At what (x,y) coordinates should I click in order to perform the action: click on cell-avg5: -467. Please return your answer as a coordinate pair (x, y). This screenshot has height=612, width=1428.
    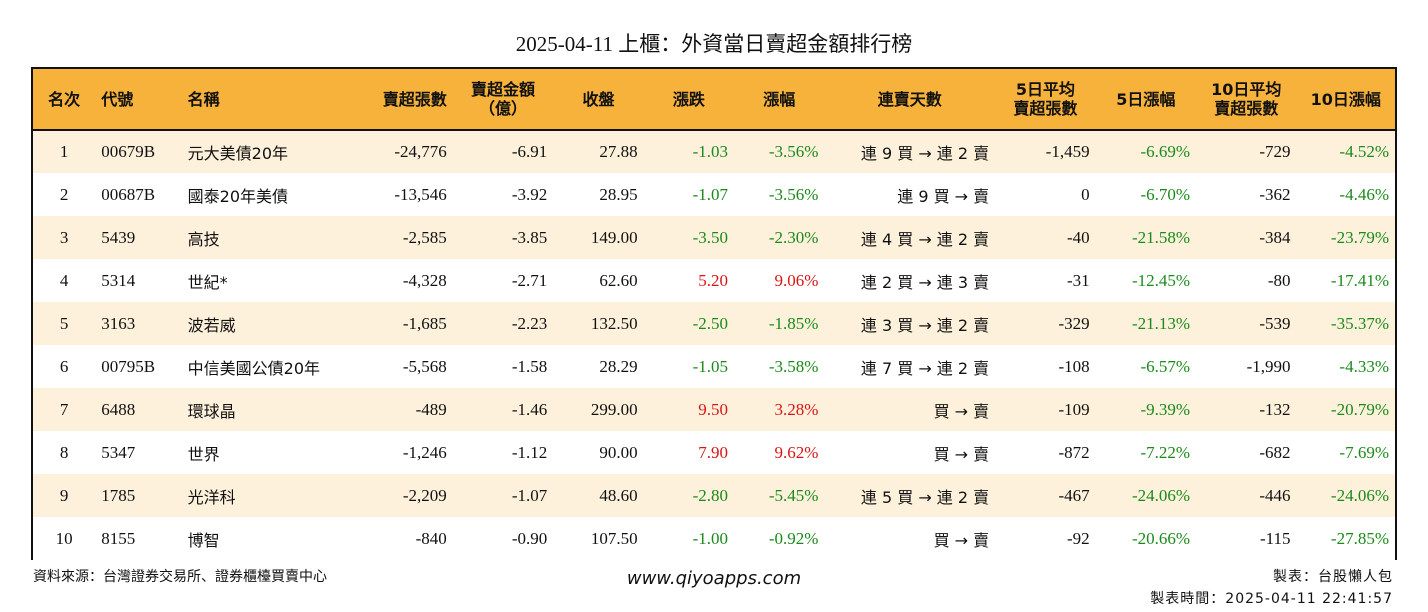
    Looking at the image, I should click on (1074, 495).